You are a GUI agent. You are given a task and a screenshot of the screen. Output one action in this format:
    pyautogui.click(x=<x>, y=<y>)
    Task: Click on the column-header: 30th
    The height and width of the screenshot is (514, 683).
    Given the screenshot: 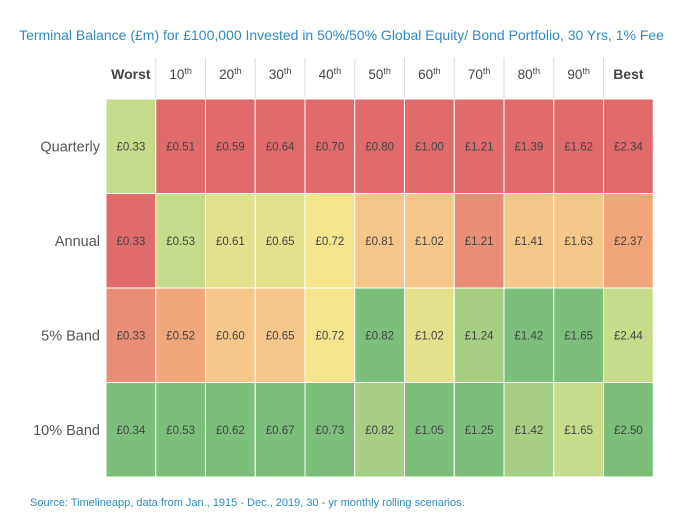 What is the action you would take?
    pyautogui.click(x=280, y=74)
    